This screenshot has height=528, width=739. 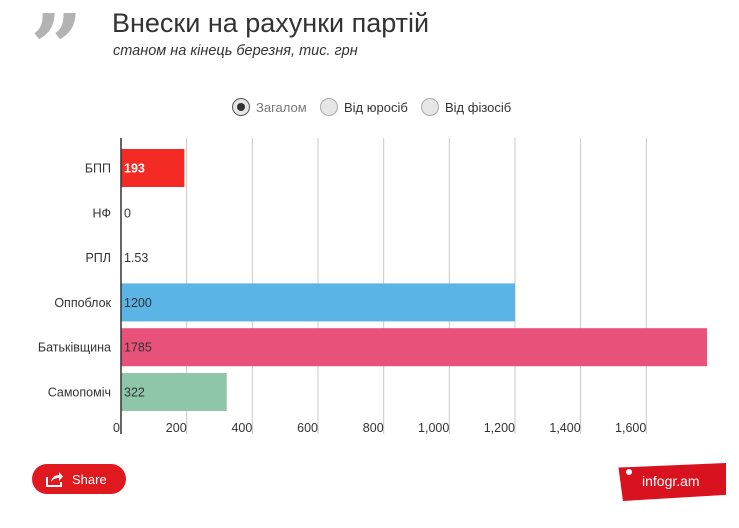 I want to click on logo-mark-icon, so click(x=629, y=472).